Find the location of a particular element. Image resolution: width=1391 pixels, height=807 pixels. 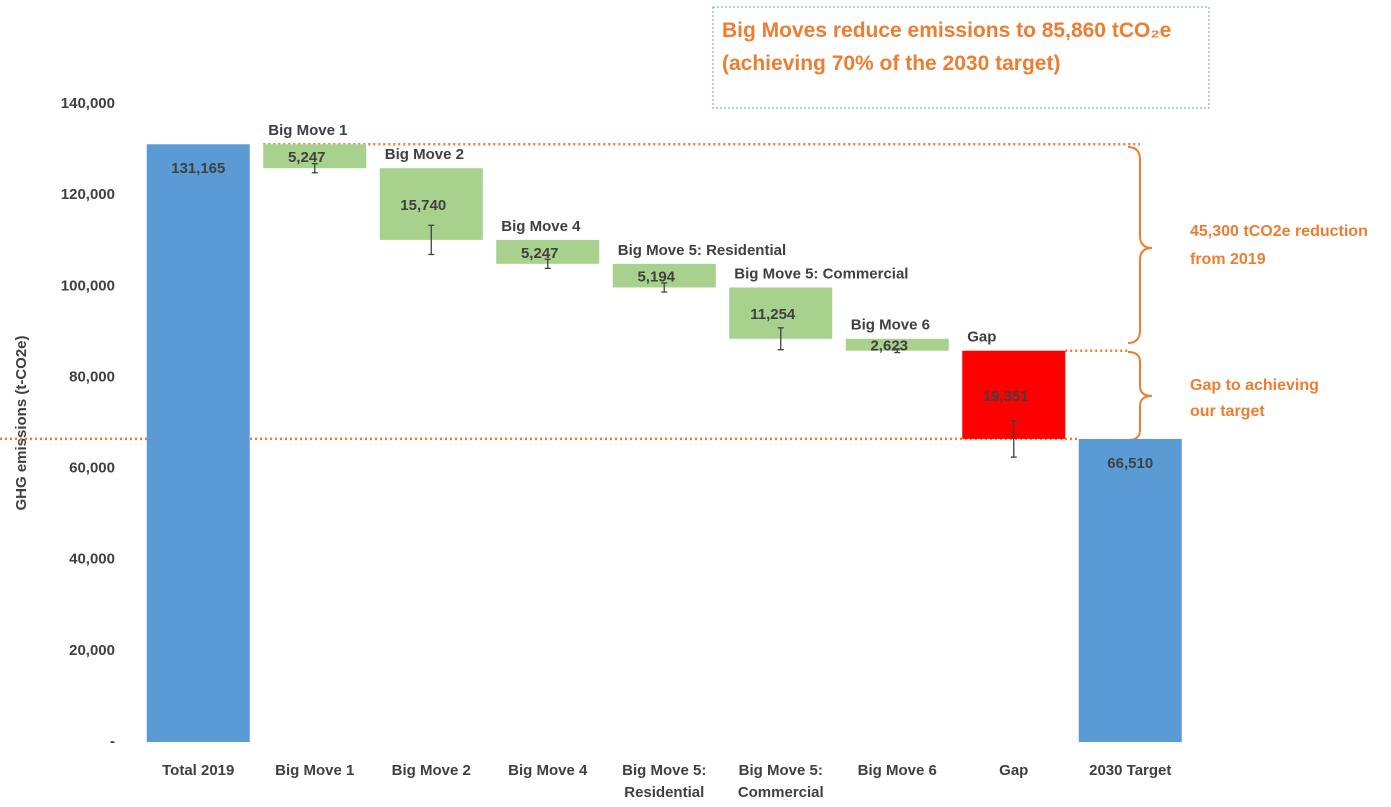

bar-label: Gap is located at coordinates (981, 337).